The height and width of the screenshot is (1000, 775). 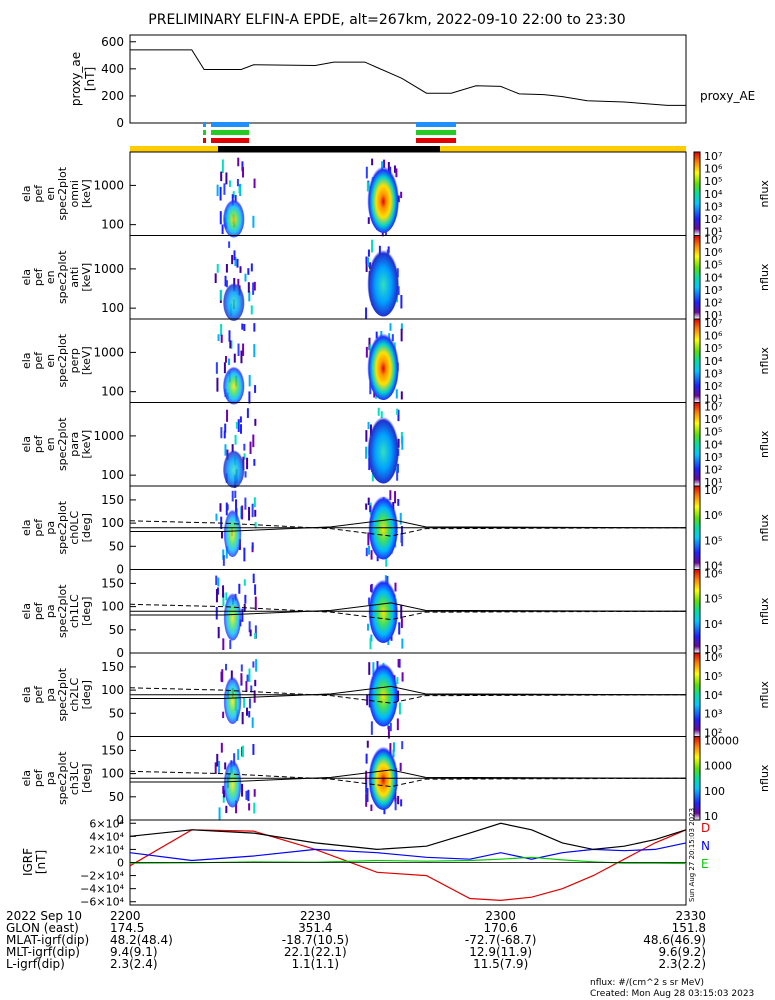 I want to click on footer-value: 48.2(48.4), so click(x=141, y=940).